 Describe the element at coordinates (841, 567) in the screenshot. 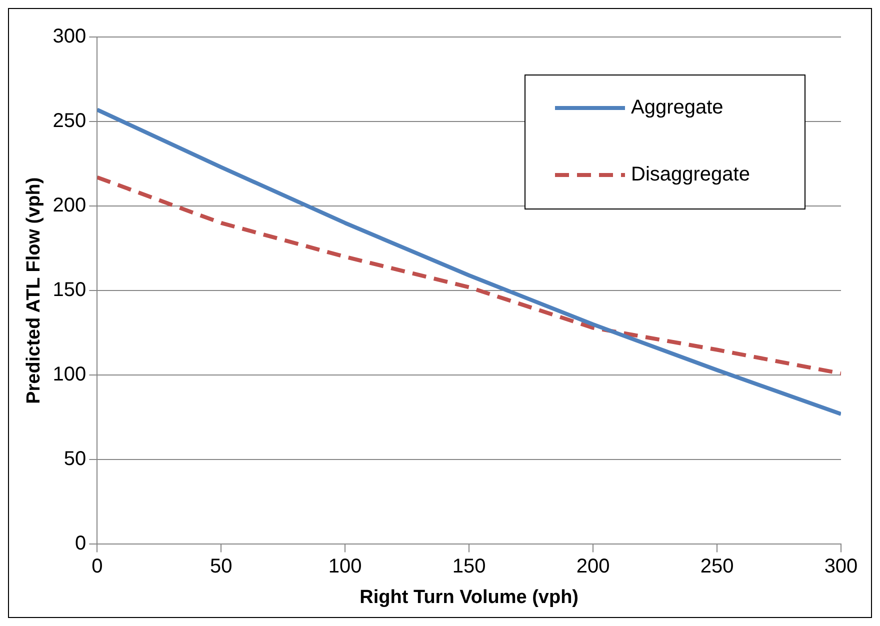

I see `x-tick-label: 300` at that location.